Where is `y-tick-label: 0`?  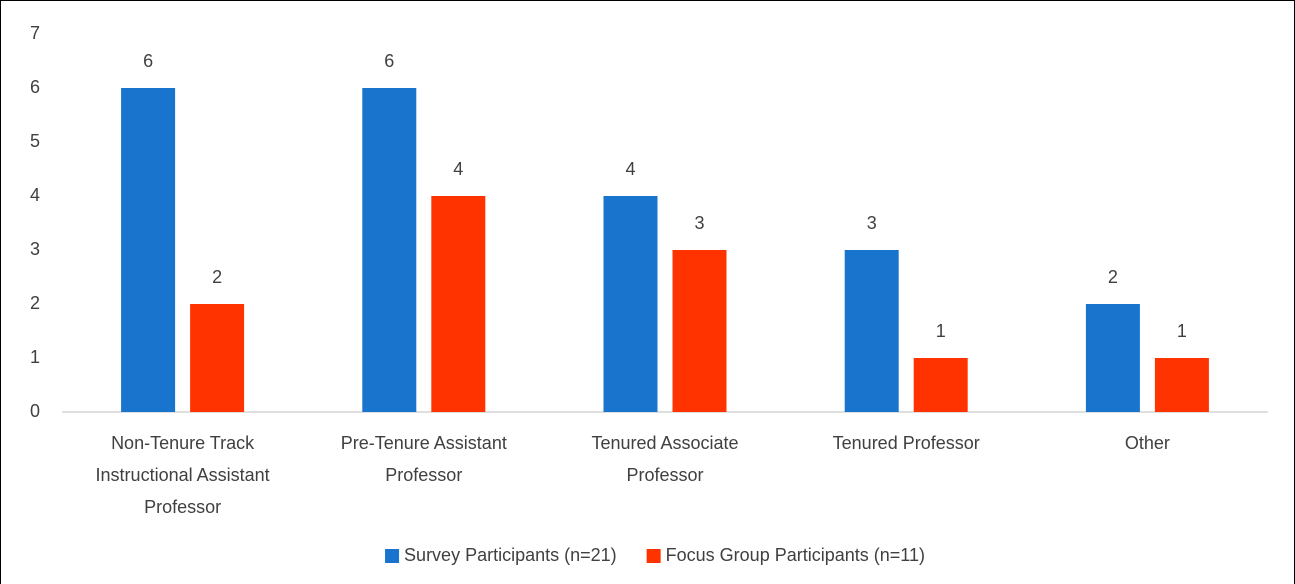
y-tick-label: 0 is located at coordinates (35, 411).